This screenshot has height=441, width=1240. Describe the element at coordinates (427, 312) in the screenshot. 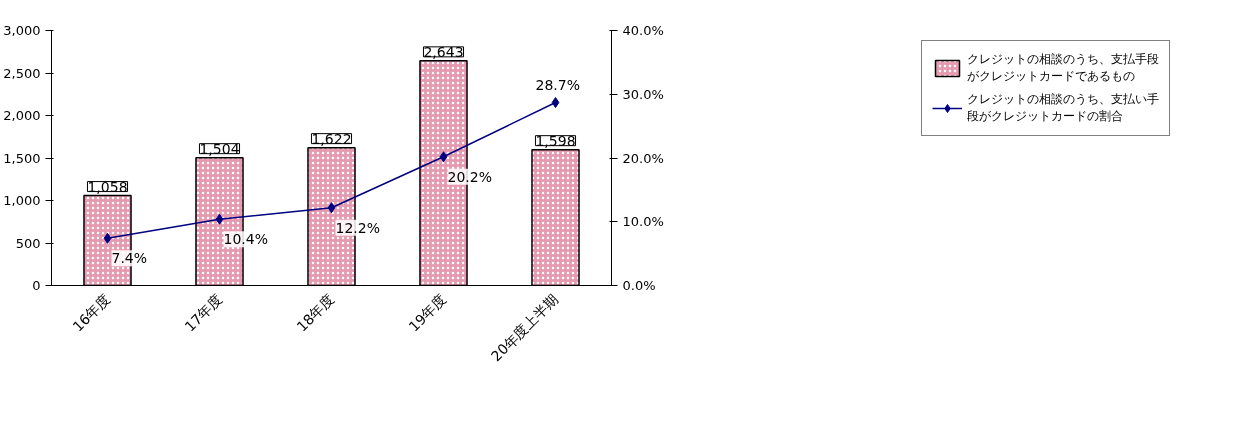

I see `x-tick-label: 19年度` at that location.